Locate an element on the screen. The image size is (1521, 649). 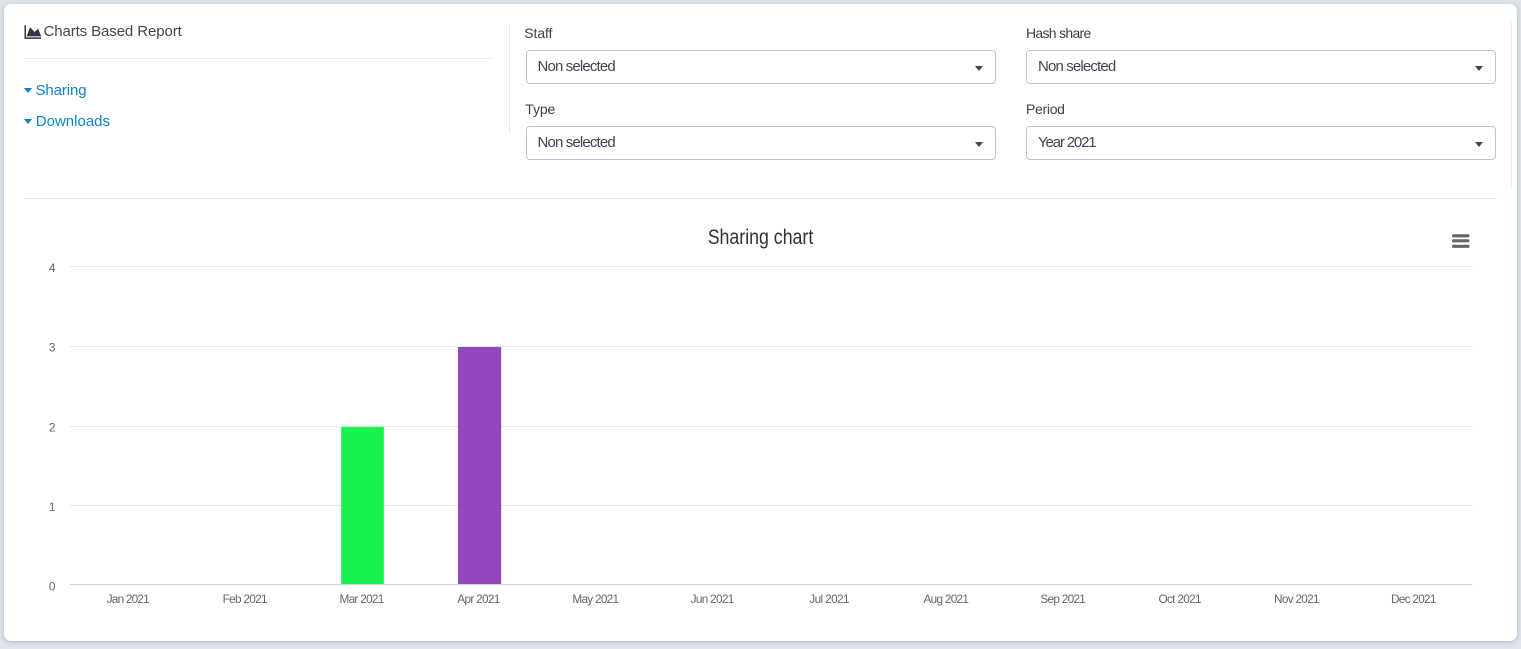
svg-text: May 2021 is located at coordinates (595, 599).